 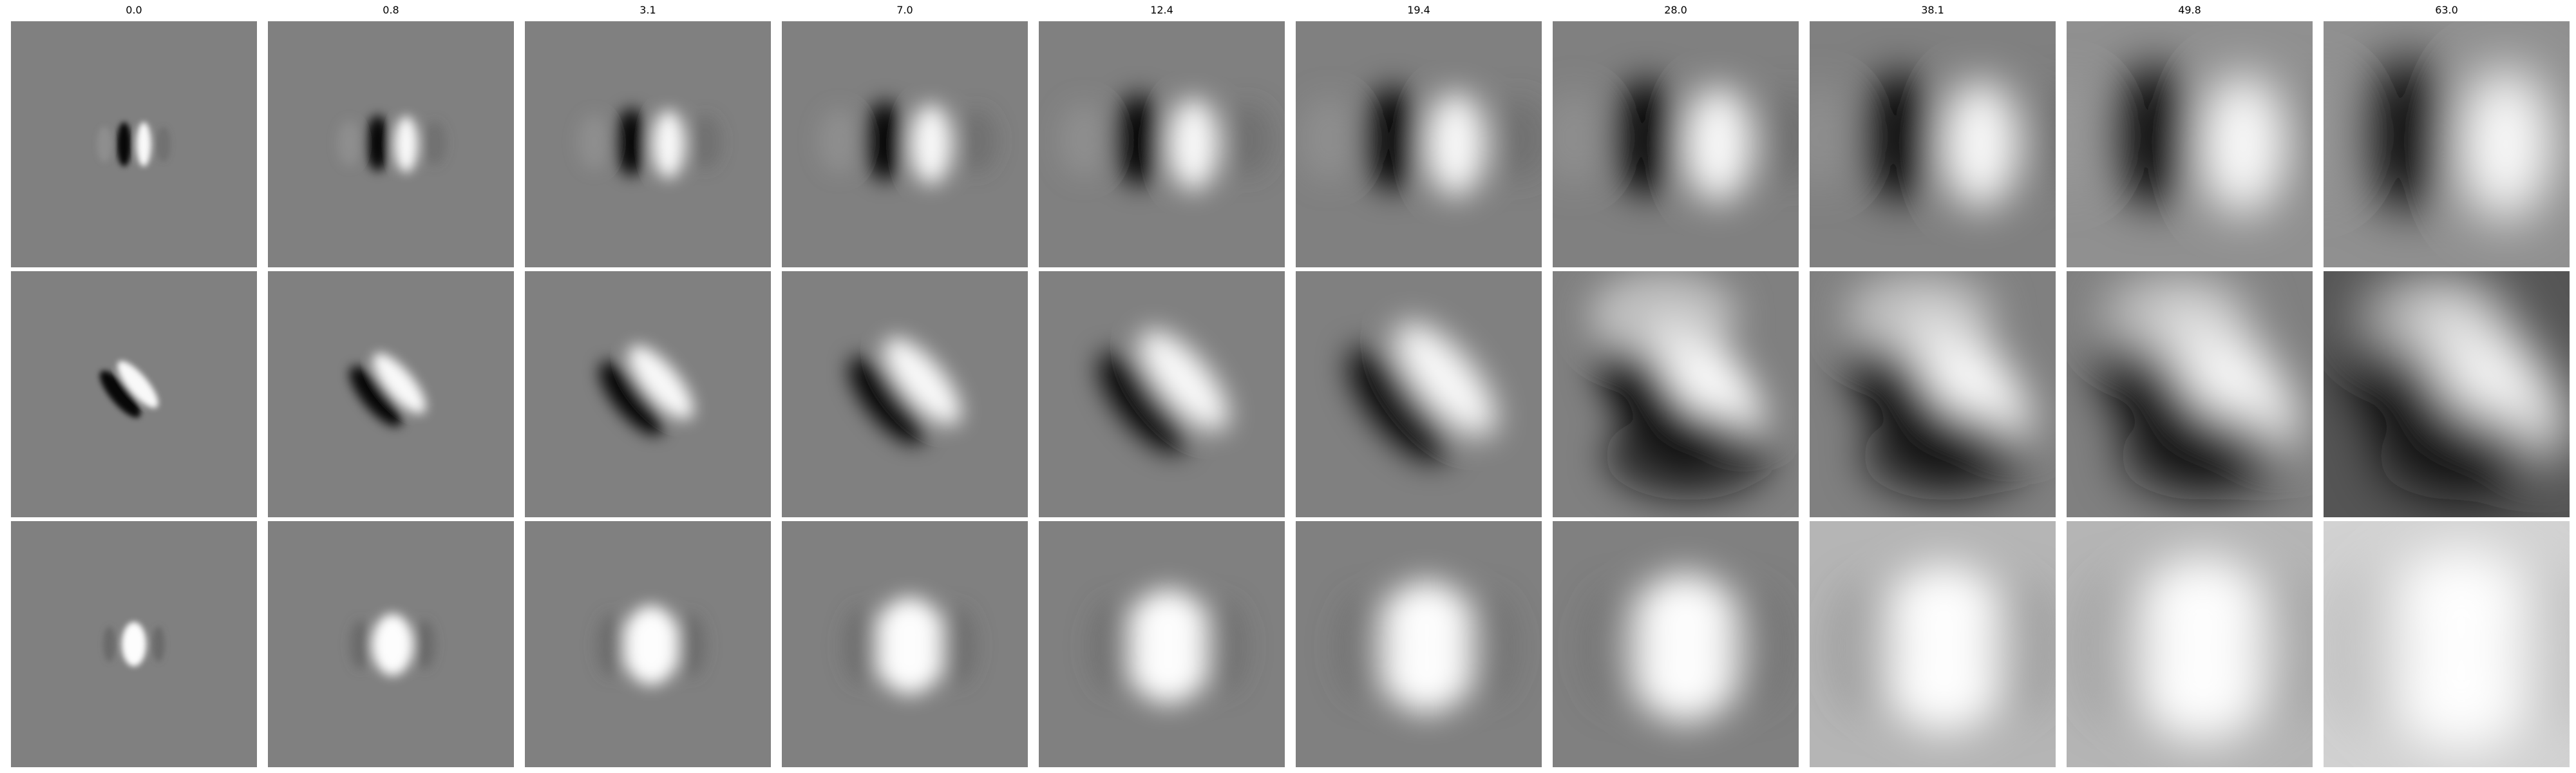 I want to click on column-title: 12.4, so click(x=1161, y=10).